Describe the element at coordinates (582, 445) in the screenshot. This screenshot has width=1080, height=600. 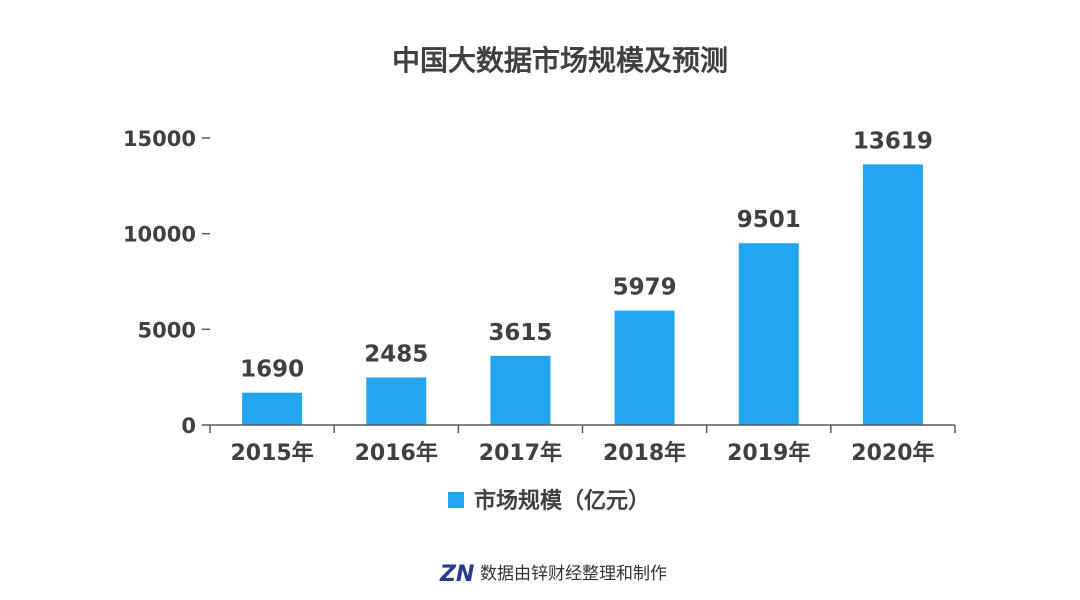
I see `x-axis-ticks: 2015年 2016年 2017年 2018年 2019年 2020年` at that location.